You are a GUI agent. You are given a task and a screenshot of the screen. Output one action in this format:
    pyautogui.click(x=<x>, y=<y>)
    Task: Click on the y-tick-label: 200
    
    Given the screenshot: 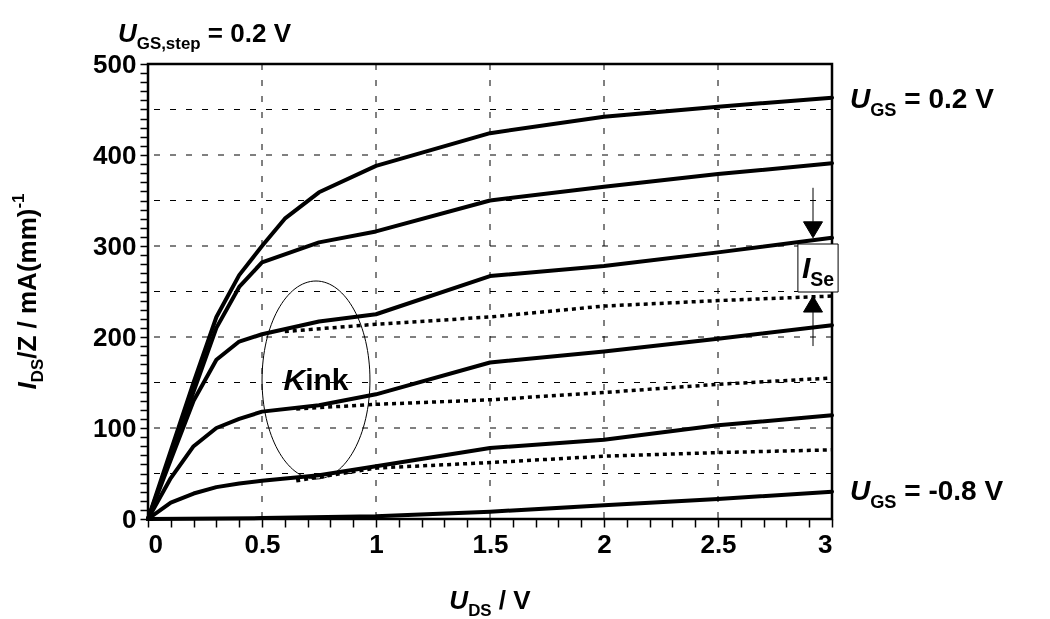 What is the action you would take?
    pyautogui.click(x=115, y=336)
    